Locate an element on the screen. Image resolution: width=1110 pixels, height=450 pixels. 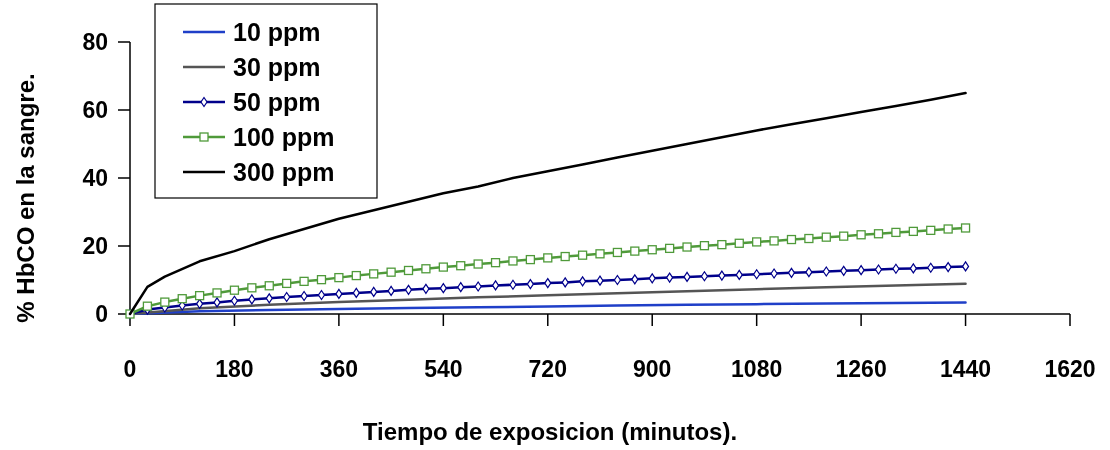
x-tick-label: 180 is located at coordinates (234, 369).